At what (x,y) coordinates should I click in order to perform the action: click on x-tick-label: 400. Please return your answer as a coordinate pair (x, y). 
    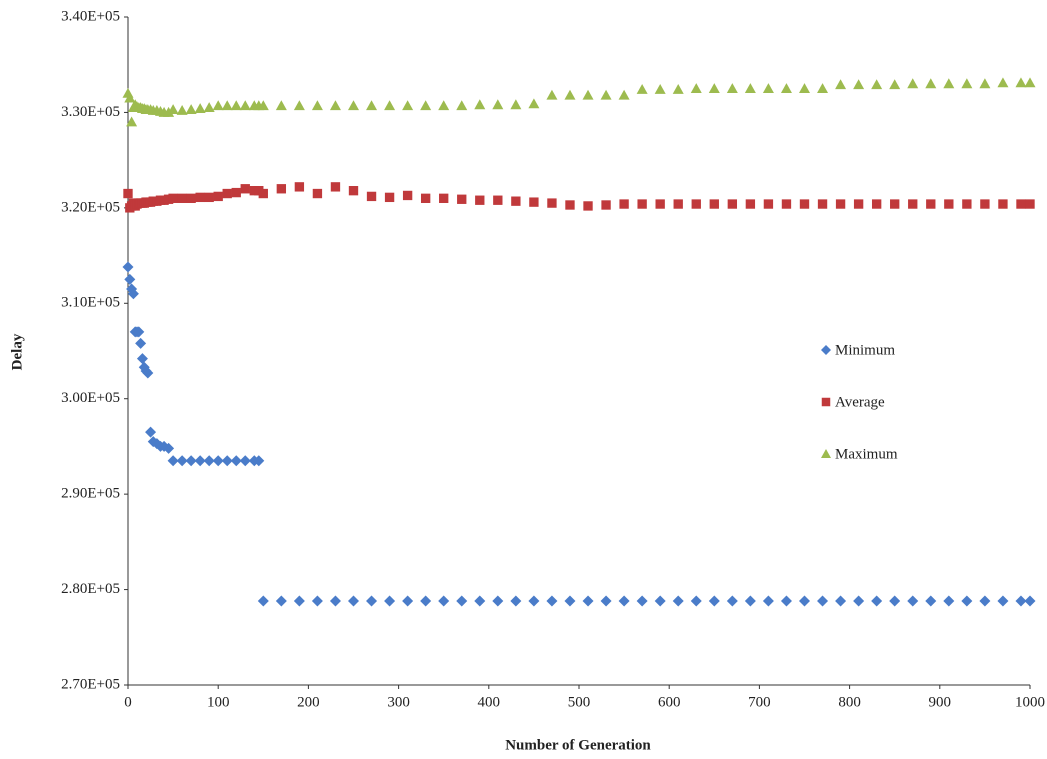
    Looking at the image, I should click on (489, 702).